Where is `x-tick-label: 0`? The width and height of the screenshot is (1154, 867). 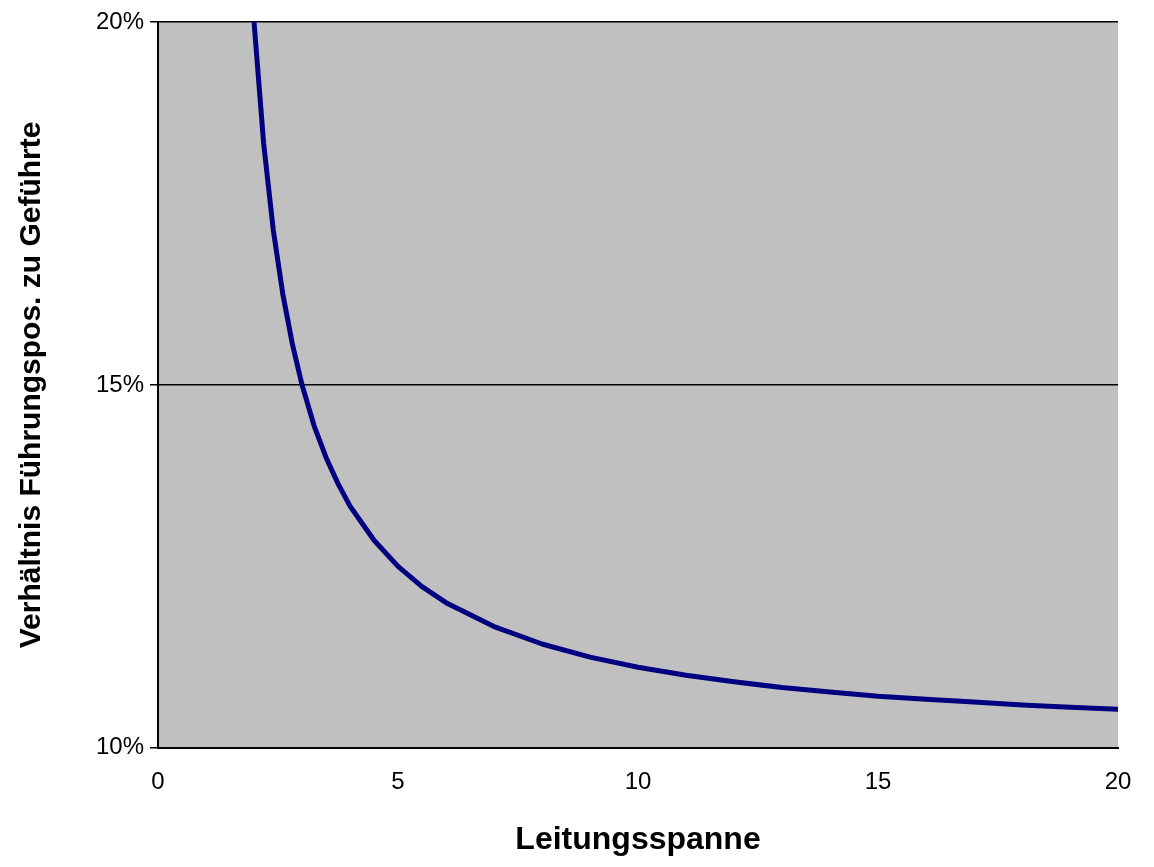 x-tick-label: 0 is located at coordinates (158, 780).